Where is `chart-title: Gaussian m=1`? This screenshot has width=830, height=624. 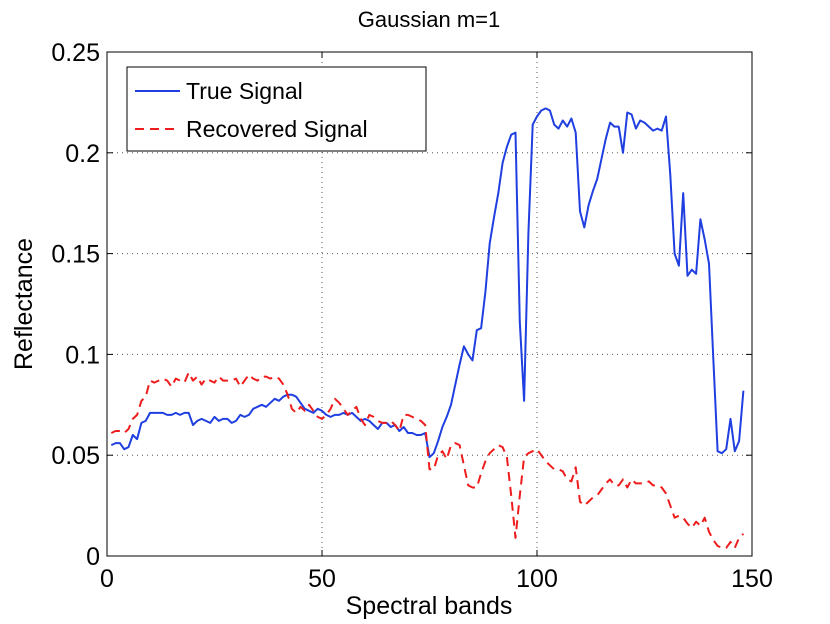 chart-title: Gaussian m=1 is located at coordinates (429, 19).